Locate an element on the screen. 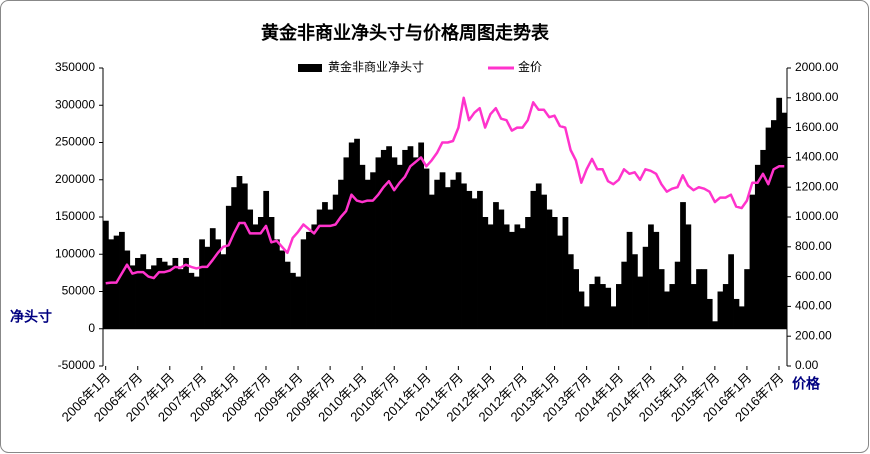 Image resolution: width=870 pixels, height=454 pixels. y-tick-label: 350000 is located at coordinates (75, 67).